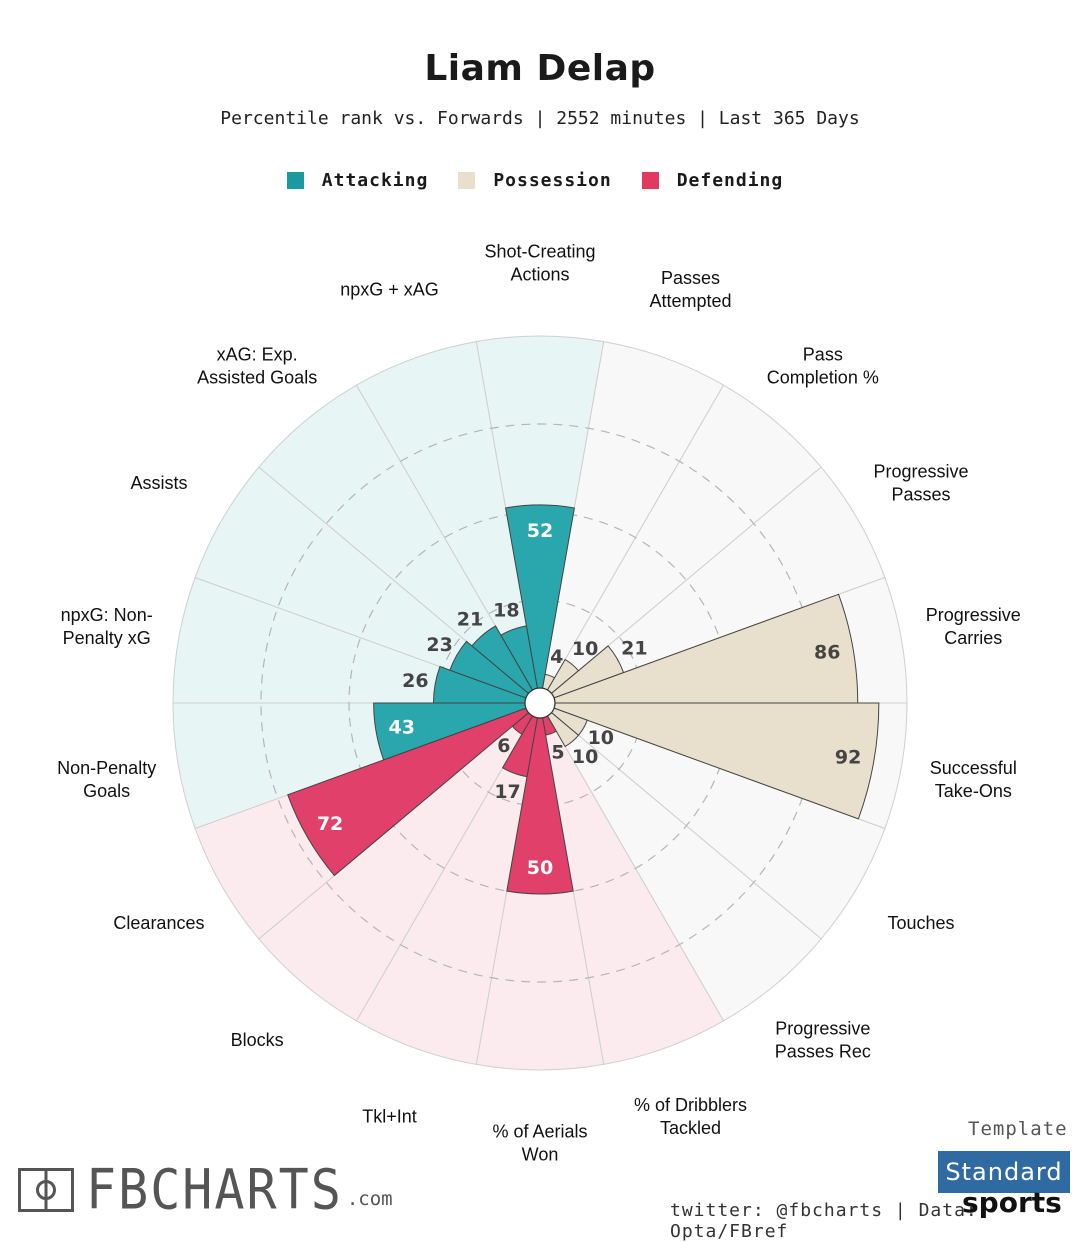 The image size is (1080, 1242). What do you see at coordinates (690, 289) in the screenshot?
I see `category-label-1: Passes Attempted` at bounding box center [690, 289].